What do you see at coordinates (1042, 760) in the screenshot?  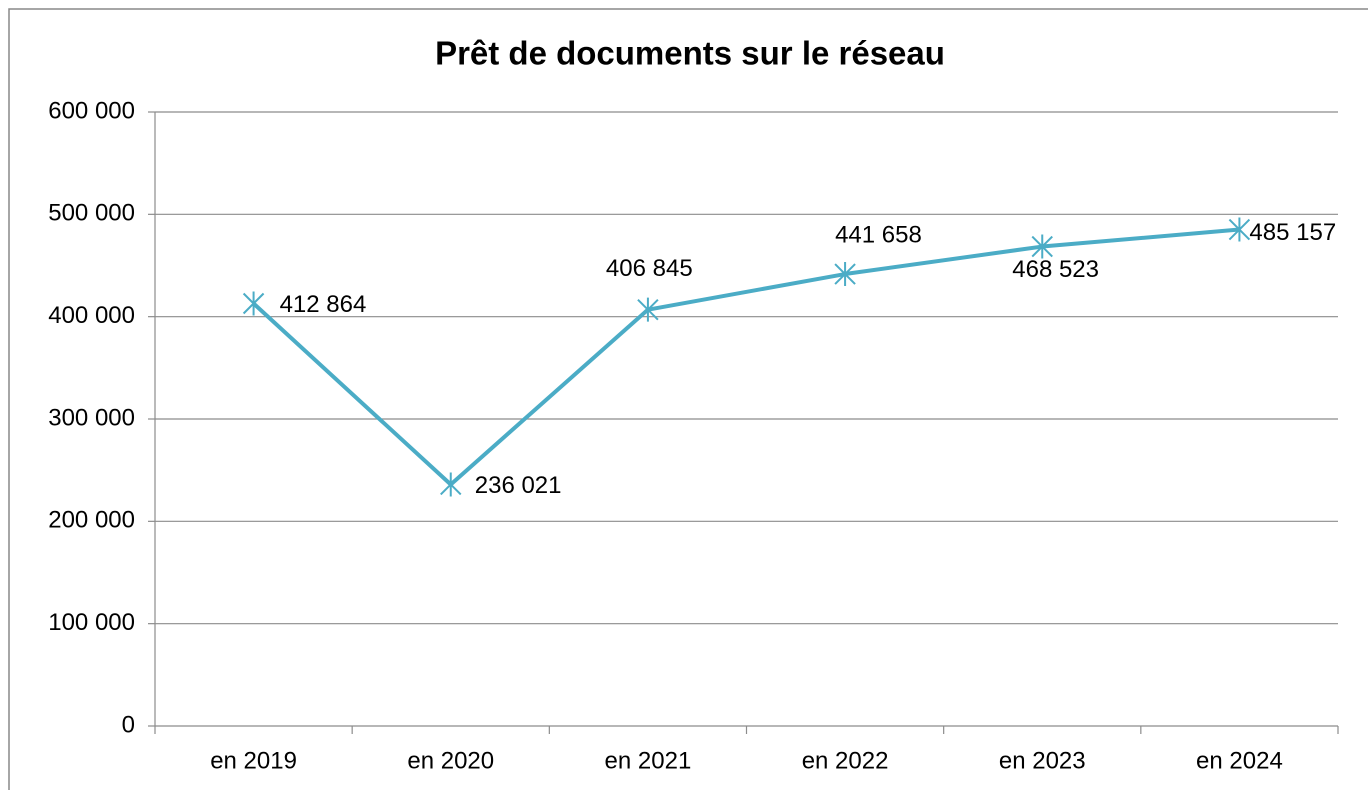 I see `x-tick-label: en 2023` at bounding box center [1042, 760].